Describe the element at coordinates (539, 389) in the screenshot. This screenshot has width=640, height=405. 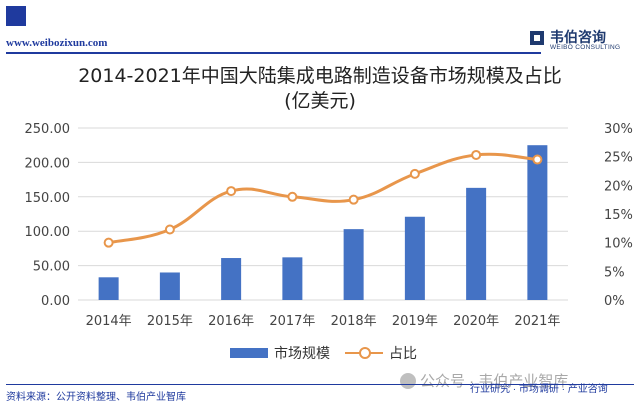
I see `footer-tagline: 行业研究 · 市场调研 · 产业咨询` at that location.